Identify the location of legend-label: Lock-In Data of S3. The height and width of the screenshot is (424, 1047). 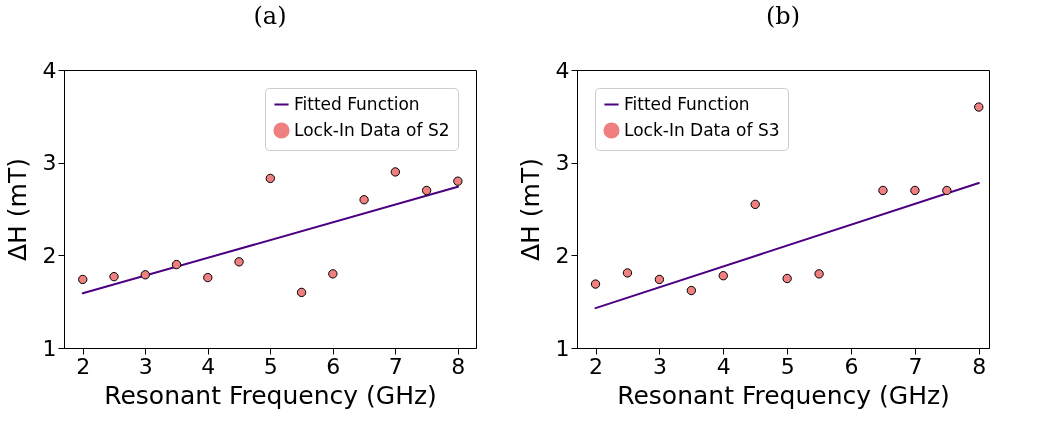
(702, 129).